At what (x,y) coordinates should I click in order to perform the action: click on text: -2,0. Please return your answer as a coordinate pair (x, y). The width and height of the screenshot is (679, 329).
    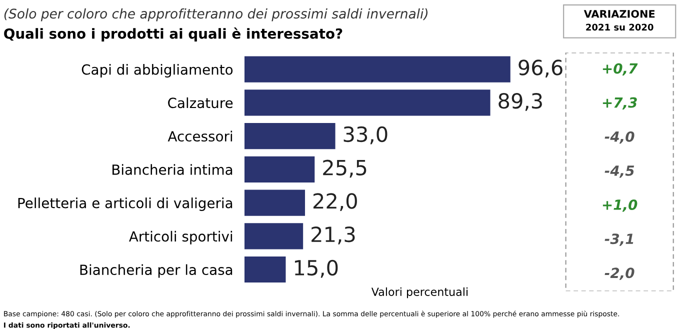
    Looking at the image, I should click on (619, 274).